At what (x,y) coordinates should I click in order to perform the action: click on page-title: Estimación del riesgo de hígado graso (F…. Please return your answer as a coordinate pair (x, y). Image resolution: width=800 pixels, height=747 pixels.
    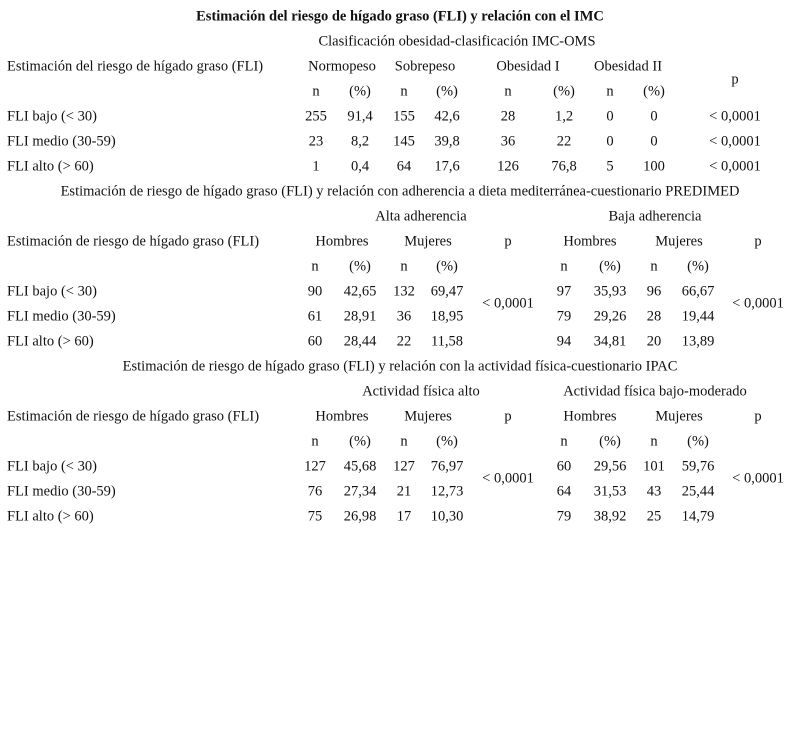
    Looking at the image, I should click on (400, 16).